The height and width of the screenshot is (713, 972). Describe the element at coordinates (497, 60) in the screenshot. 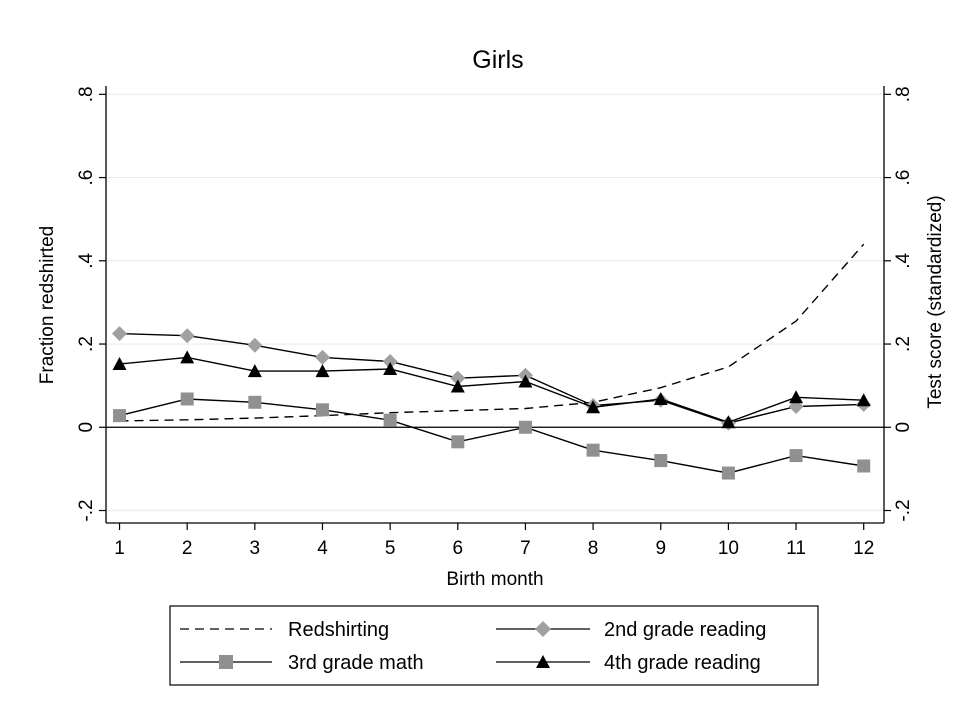

I see `chart-title: Girls` at that location.